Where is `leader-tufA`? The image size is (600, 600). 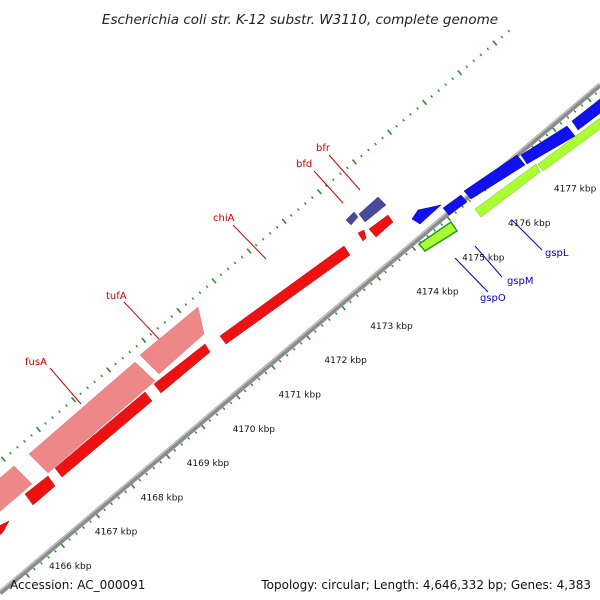
leader-tufA is located at coordinates (141, 320).